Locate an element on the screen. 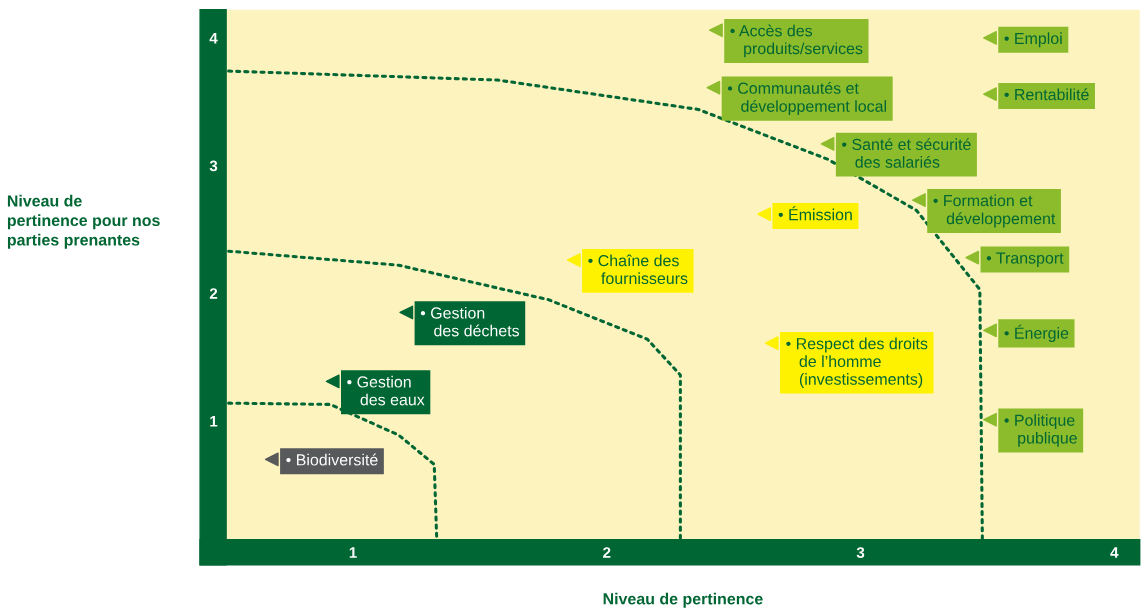 This screenshot has width=1142, height=612. annotation: • Gestion des eaux is located at coordinates (386, 390).